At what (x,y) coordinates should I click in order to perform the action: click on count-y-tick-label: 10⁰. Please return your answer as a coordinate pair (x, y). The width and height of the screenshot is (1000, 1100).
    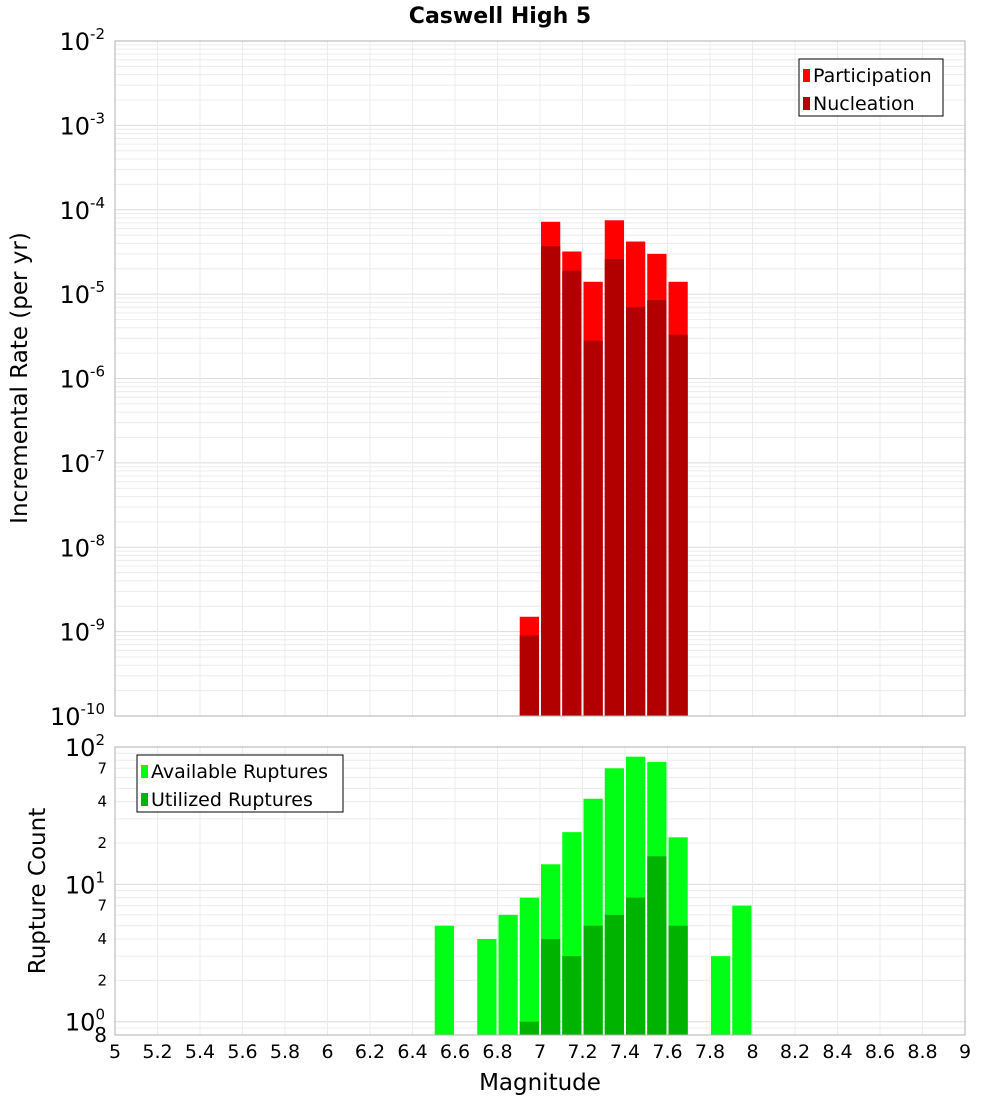
    Looking at the image, I should click on (85, 1021).